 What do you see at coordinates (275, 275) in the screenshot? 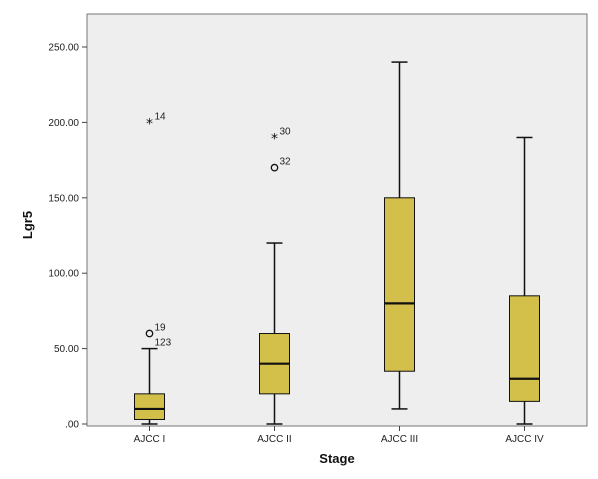
I see `box-2: * 30 32` at bounding box center [275, 275].